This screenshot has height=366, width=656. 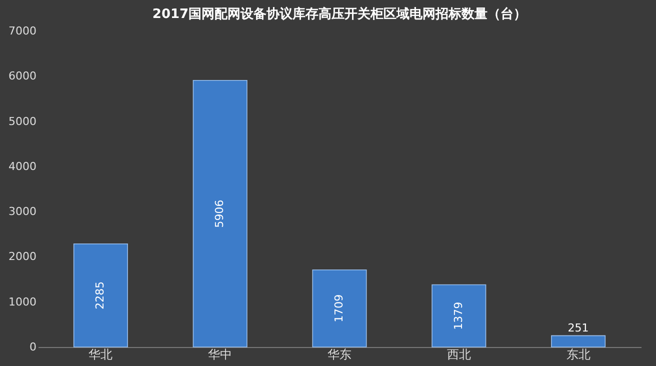 I want to click on y-tick-label: 3000, so click(x=22, y=211).